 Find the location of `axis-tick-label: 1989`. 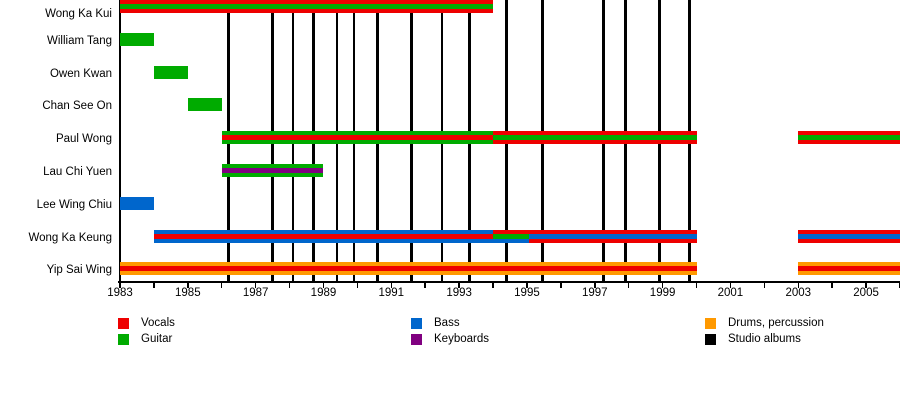

axis-tick-label: 1989 is located at coordinates (323, 293).